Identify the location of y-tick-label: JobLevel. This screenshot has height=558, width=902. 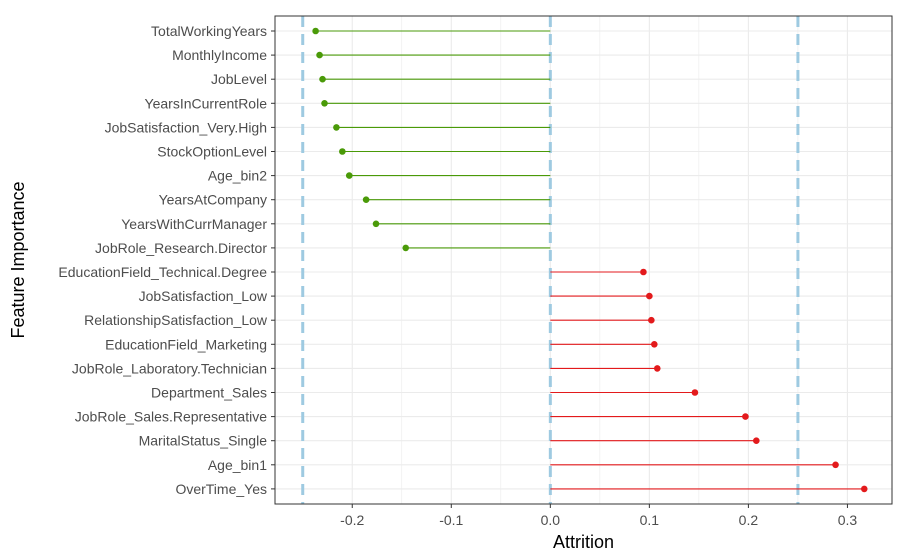
(239, 79).